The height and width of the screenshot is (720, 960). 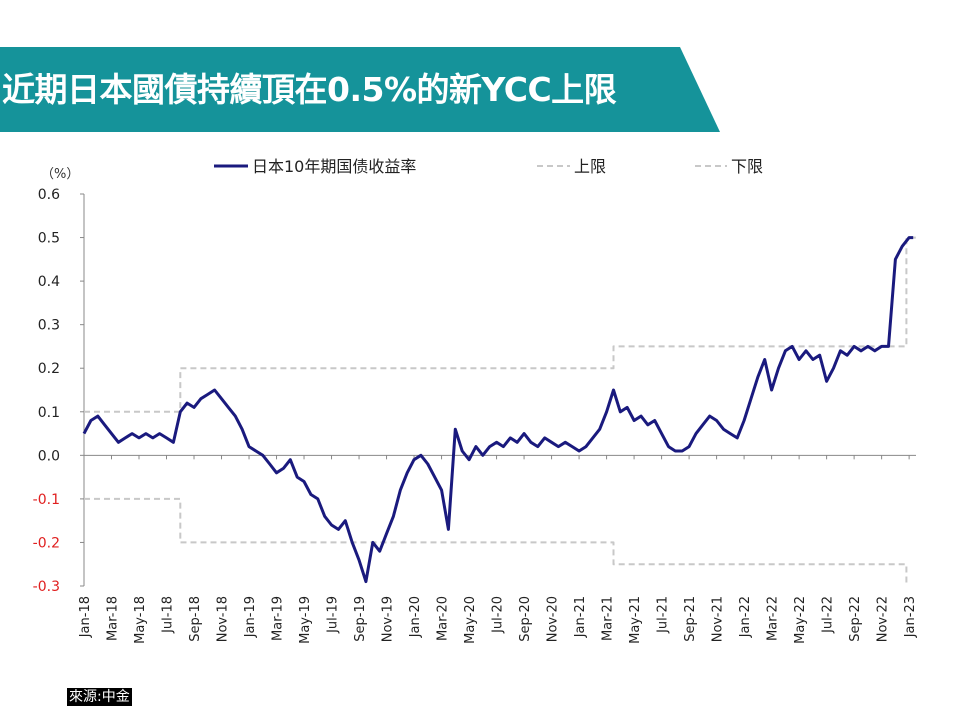 I want to click on y-tick-label: -0.2, so click(x=46, y=543).